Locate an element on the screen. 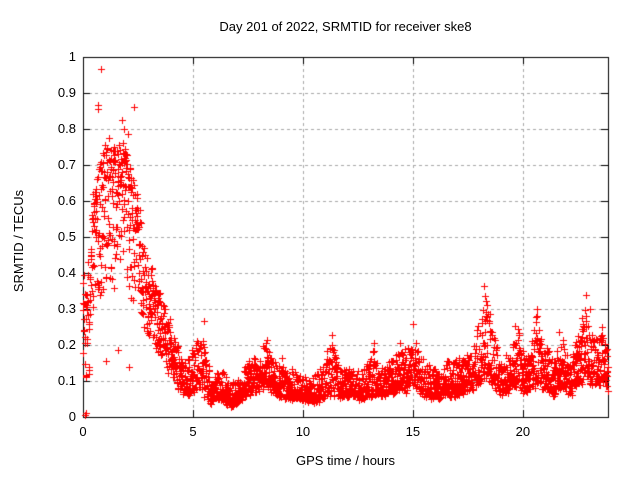 This screenshot has width=640, height=480. x-tick-label: 15 is located at coordinates (413, 431).